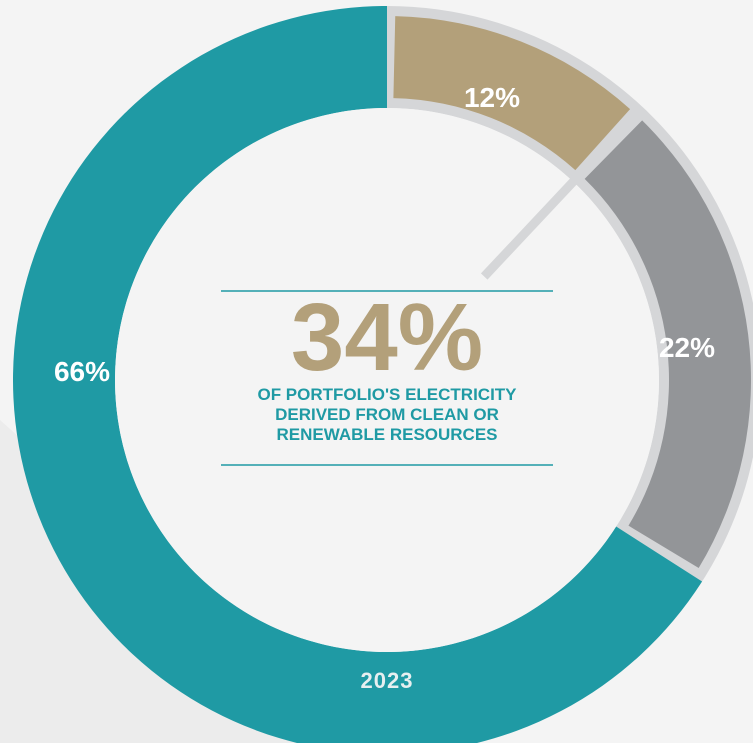  Describe the element at coordinates (687, 347) in the screenshot. I see `slice-label-22: 22%` at that location.